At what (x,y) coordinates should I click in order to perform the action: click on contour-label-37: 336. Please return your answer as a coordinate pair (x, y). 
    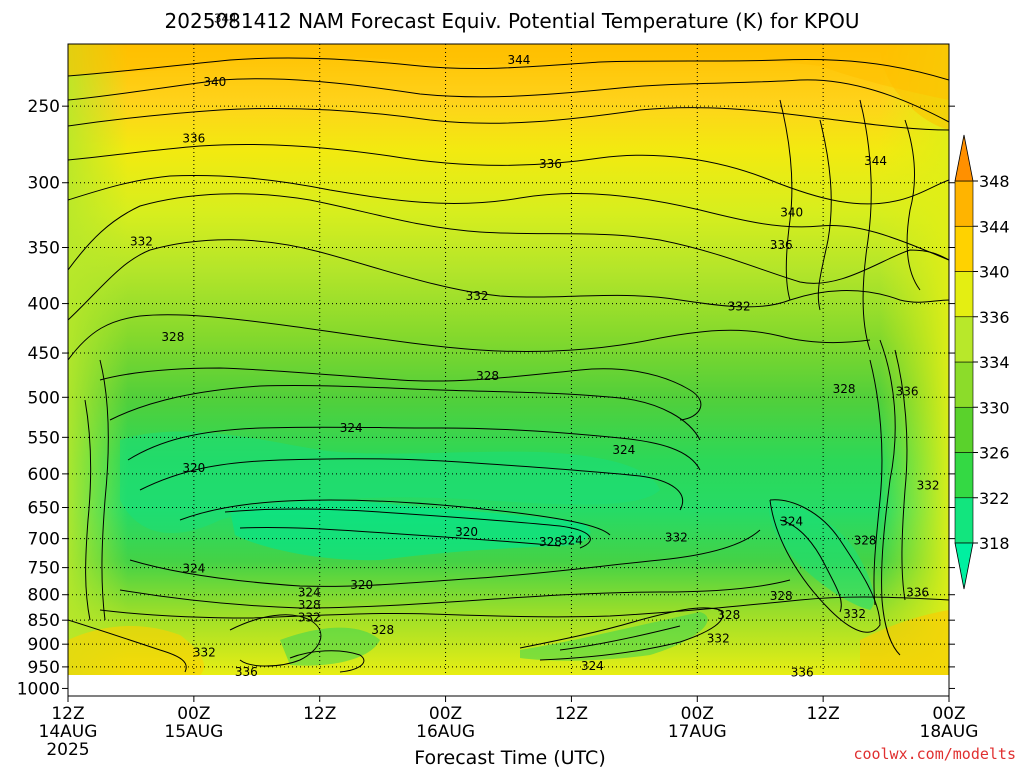
    Looking at the image, I should click on (802, 673).